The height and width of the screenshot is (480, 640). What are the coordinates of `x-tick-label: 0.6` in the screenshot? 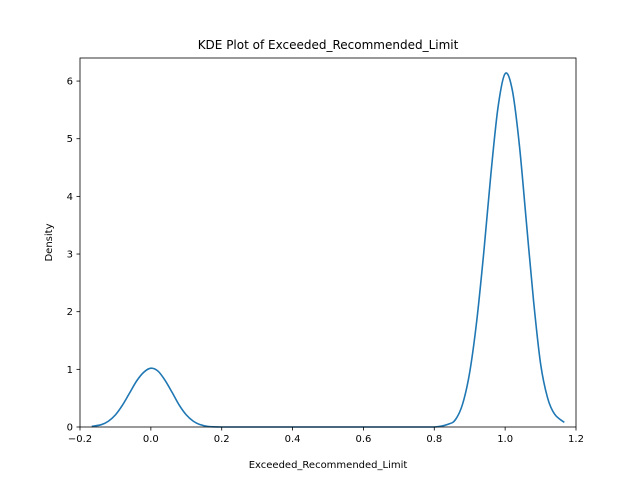 It's located at (363, 439).